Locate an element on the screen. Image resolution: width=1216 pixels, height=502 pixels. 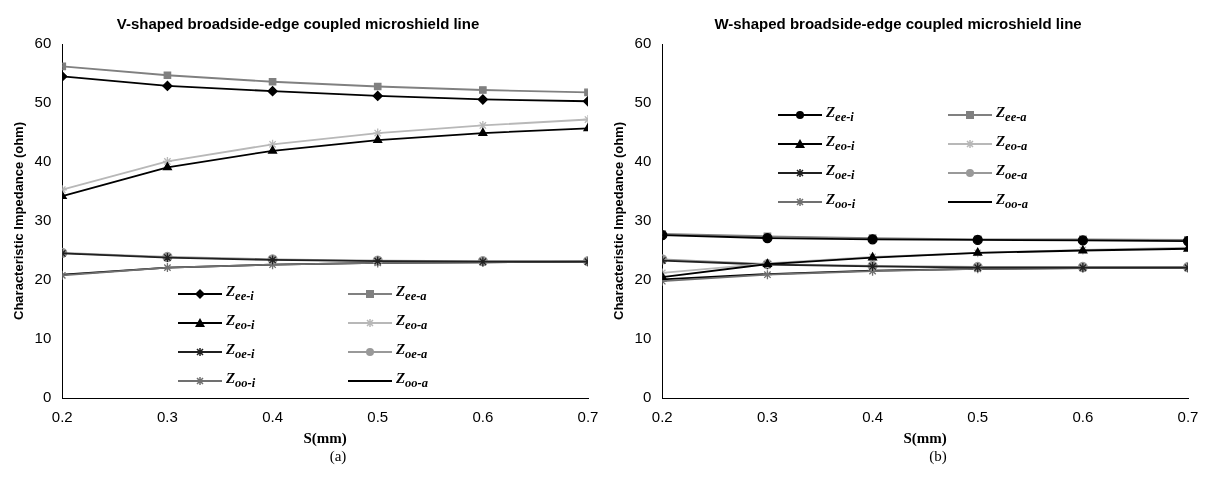
text: (a) is located at coordinates (338, 456).